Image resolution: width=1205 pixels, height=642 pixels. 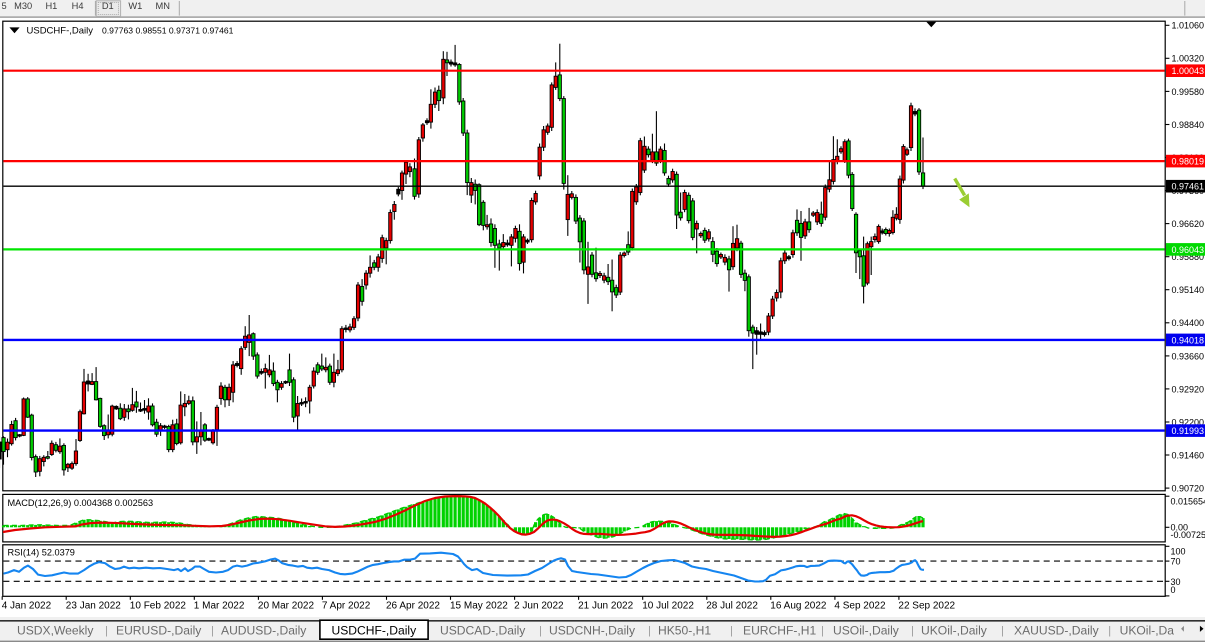 What do you see at coordinates (168, 30) in the screenshot?
I see `svg-text:0.97763 0.98551 0.97371 0.9746: 0.97763 0.98551 0.97371 0.97461` at bounding box center [168, 30].